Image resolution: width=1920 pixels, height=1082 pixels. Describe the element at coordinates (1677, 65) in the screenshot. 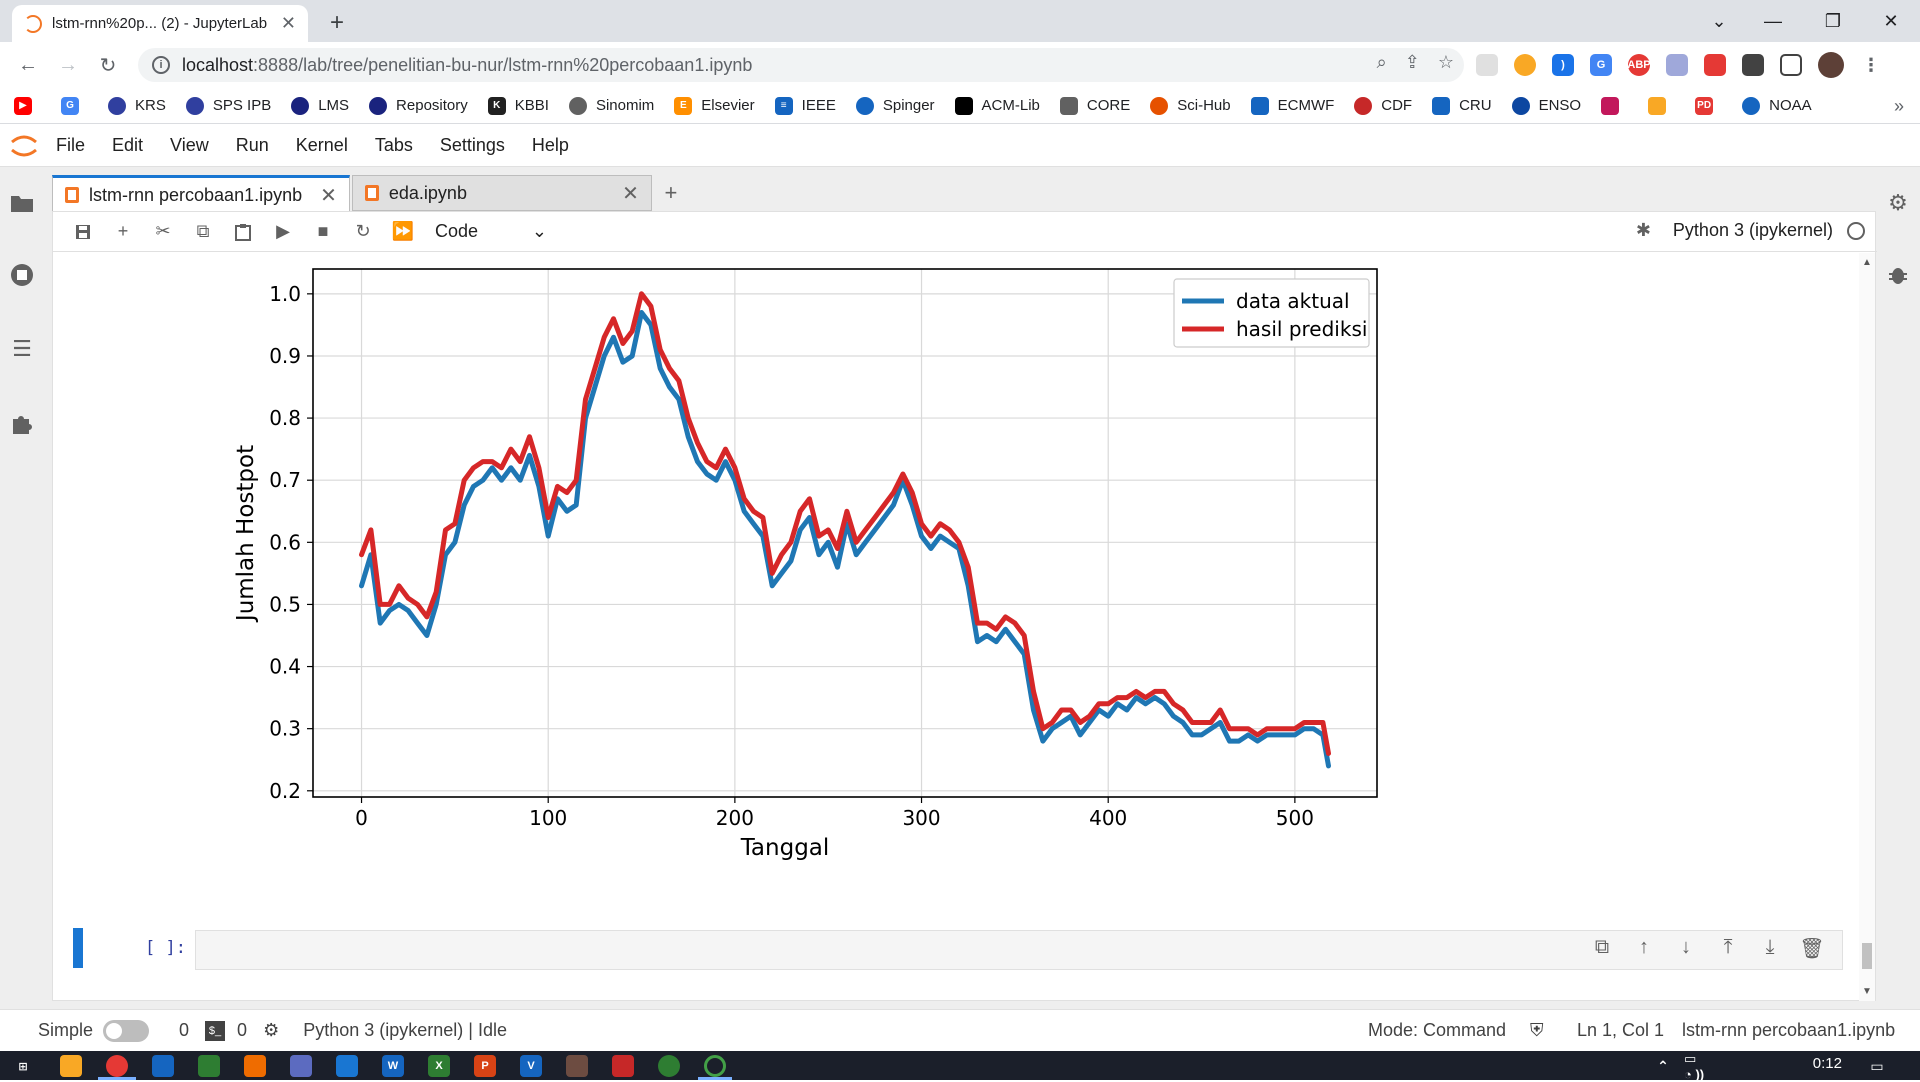

I see `shield-extension-icon` at that location.